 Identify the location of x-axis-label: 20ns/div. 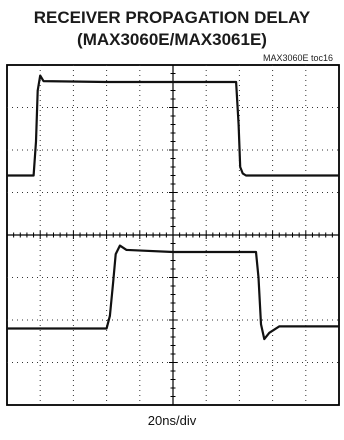
(172, 420).